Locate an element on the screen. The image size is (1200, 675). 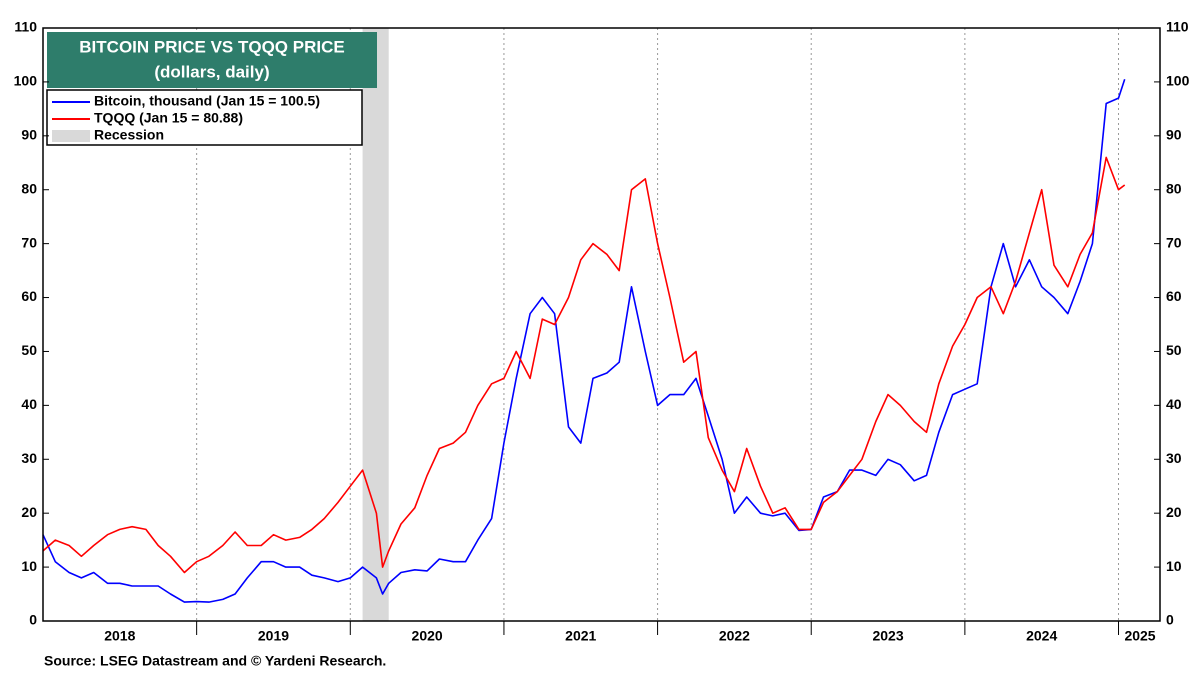
y-tick-label: 60 is located at coordinates (29, 296).